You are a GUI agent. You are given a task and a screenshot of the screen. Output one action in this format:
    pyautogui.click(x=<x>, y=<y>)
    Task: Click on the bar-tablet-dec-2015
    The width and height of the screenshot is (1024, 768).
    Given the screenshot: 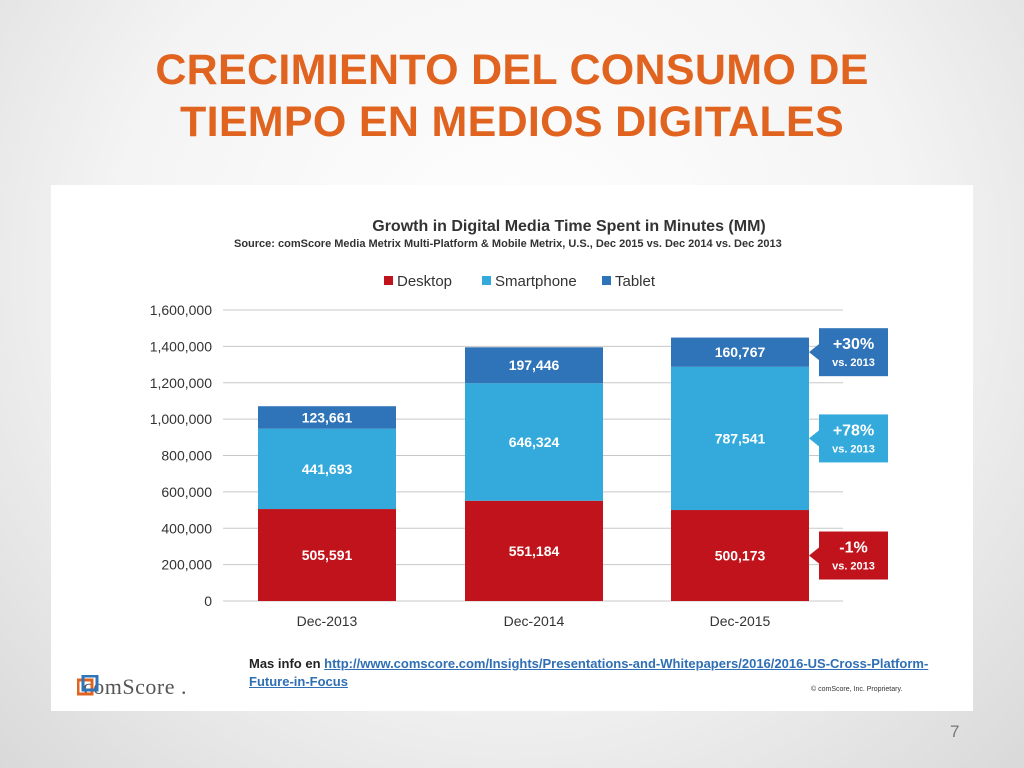 What is the action you would take?
    pyautogui.click(x=740, y=352)
    